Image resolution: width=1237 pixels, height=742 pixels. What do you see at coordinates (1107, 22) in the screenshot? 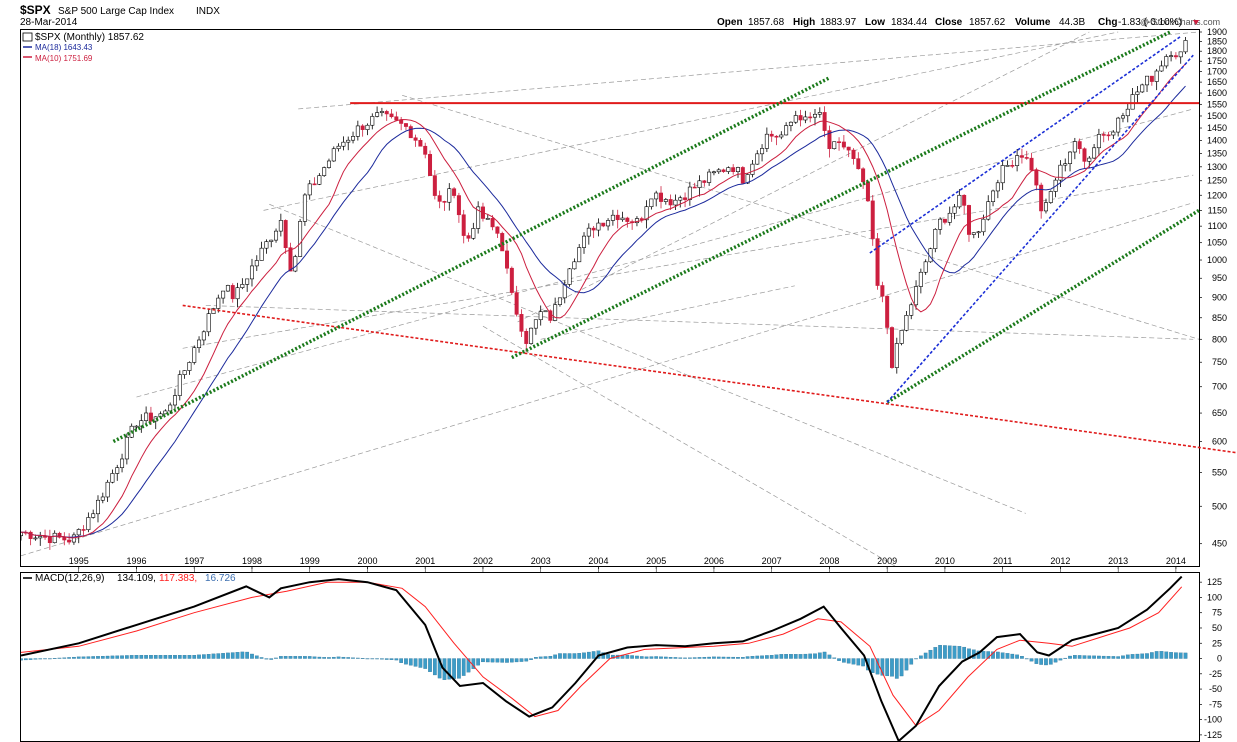
I see `chg-label: Chg` at bounding box center [1107, 22].